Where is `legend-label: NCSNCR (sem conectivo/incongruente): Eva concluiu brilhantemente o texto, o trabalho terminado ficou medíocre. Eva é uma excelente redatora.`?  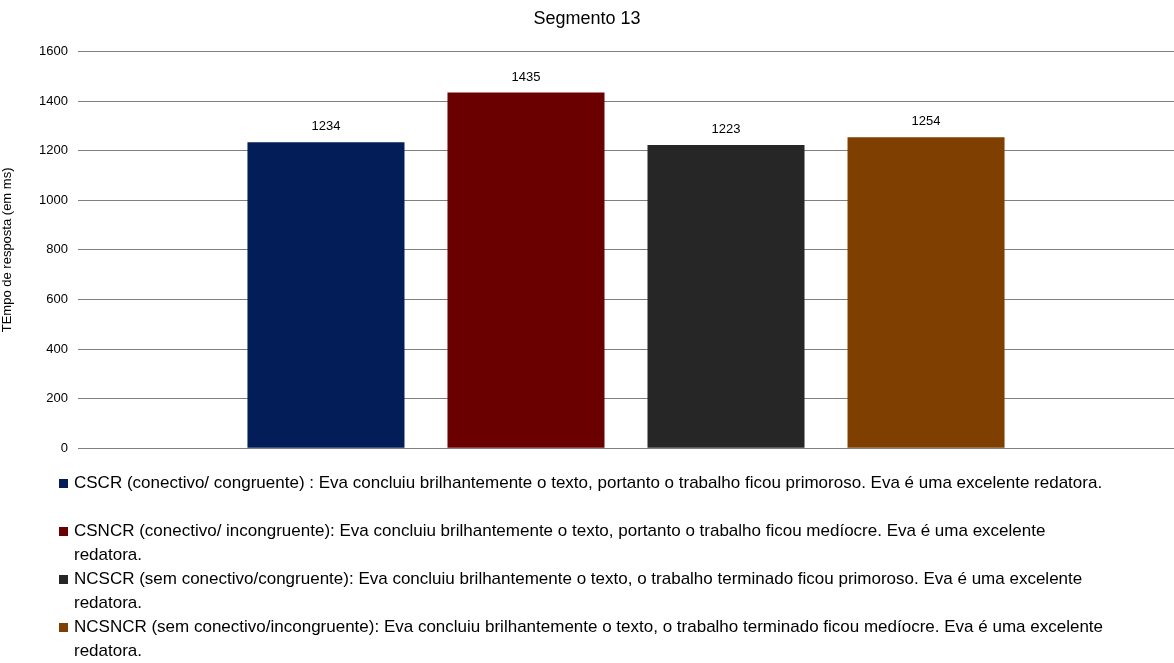
legend-label: NCSNCR (sem conectivo/incongruente): Eva concluiu brilhantemente o texto, o trabalho terminado ficou medíocre. Eva é uma excelente redatora. is located at coordinates (589, 639).